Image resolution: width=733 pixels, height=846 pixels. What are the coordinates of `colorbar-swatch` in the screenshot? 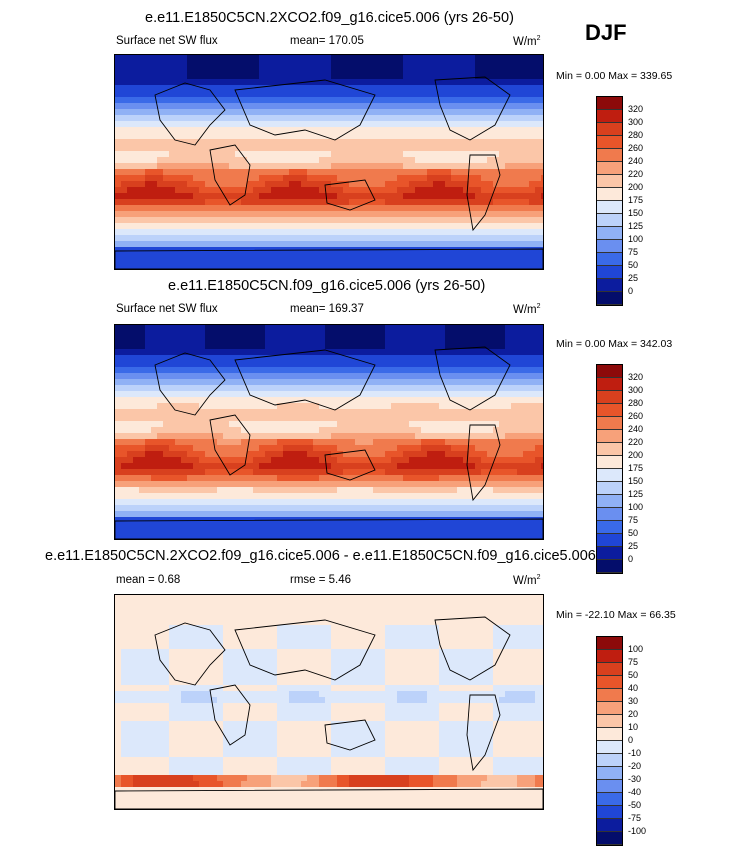 It's located at (609, 129).